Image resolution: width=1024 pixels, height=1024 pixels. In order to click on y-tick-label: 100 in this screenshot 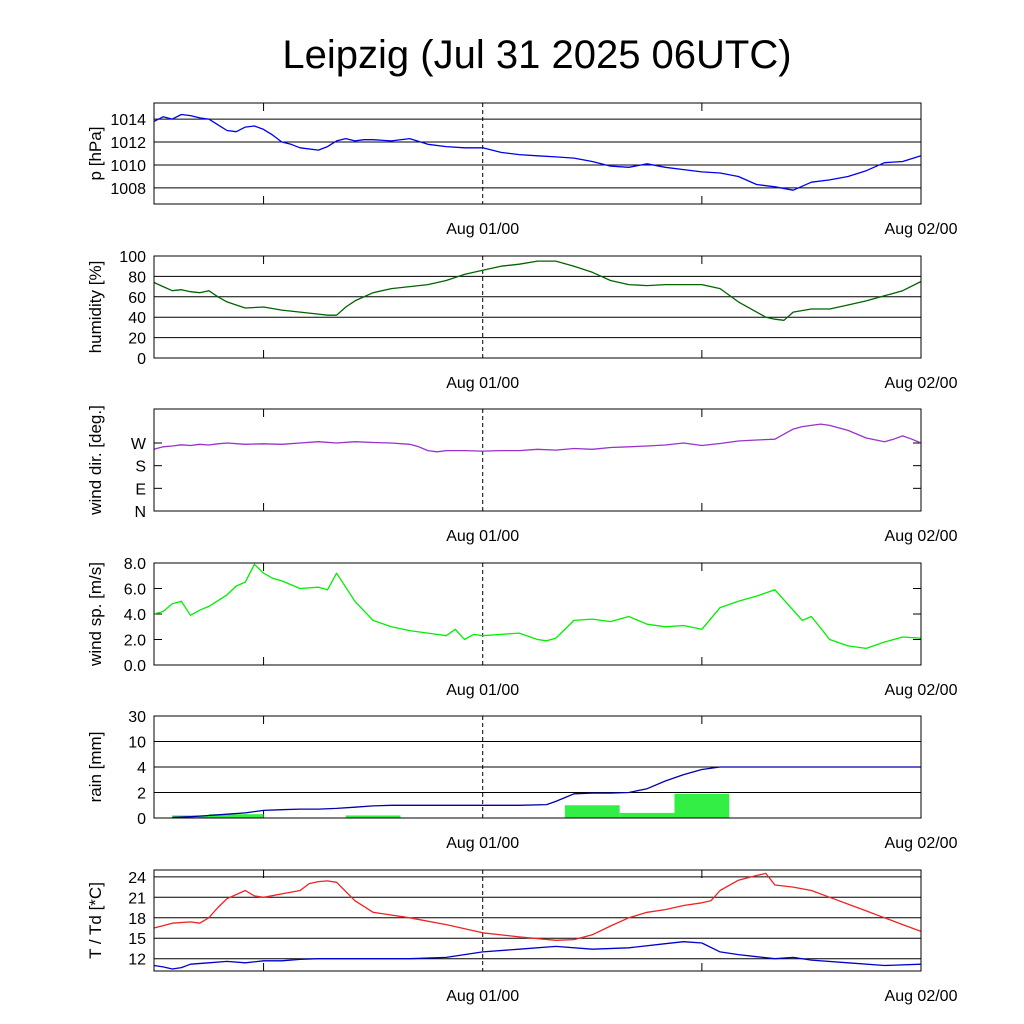, I will do `click(132, 257)`.